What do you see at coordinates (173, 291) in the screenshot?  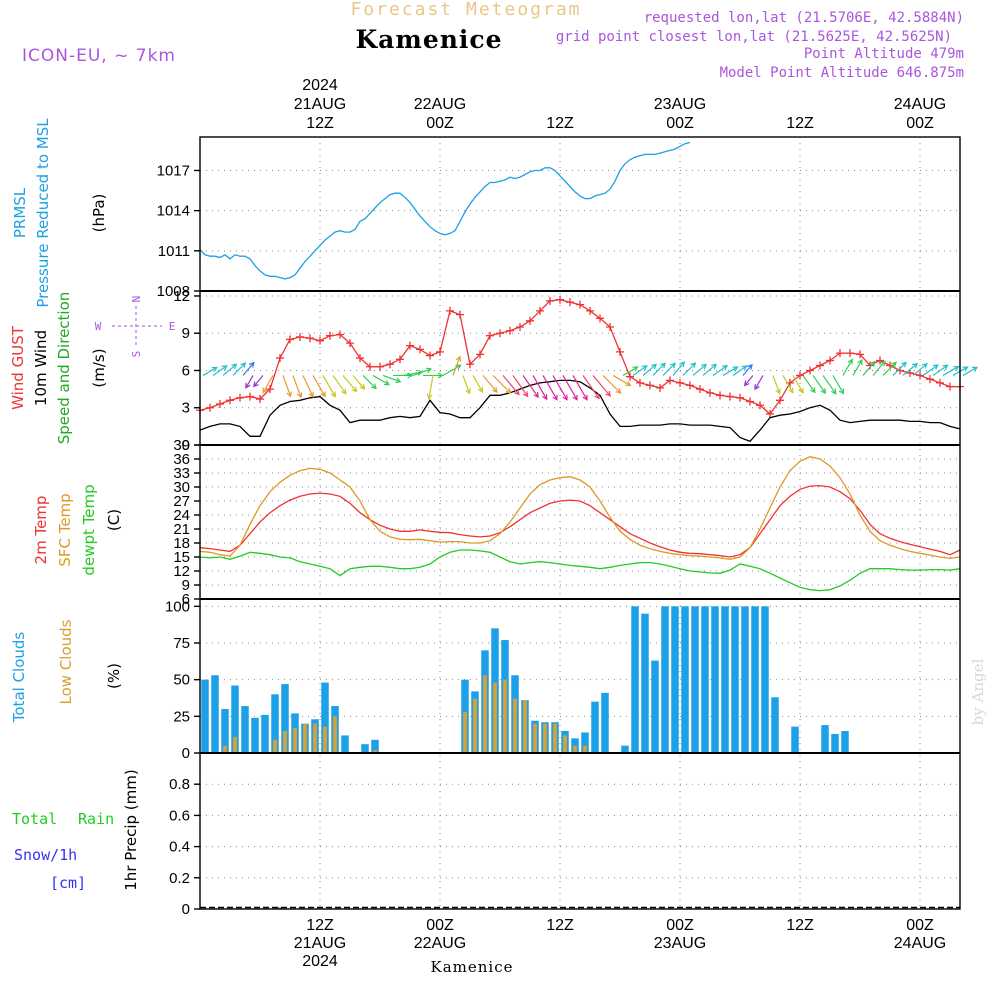 I see `y-tick-label: 1008` at bounding box center [173, 291].